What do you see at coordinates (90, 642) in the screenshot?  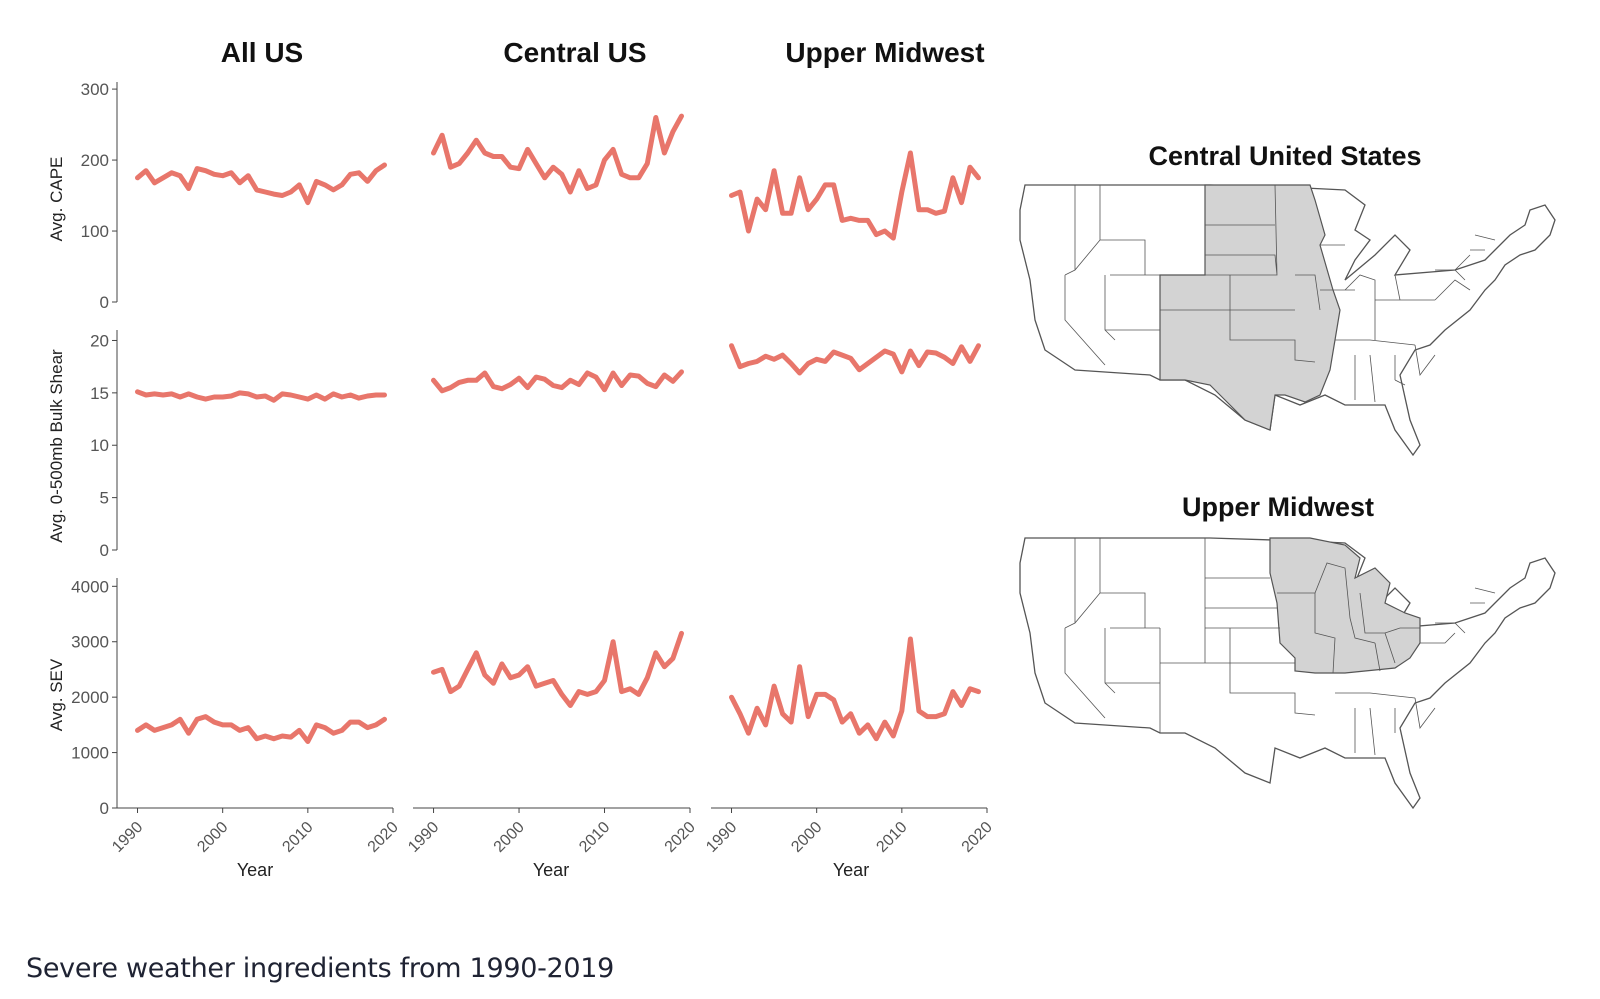 I see `y-tick-label: 3000` at bounding box center [90, 642].